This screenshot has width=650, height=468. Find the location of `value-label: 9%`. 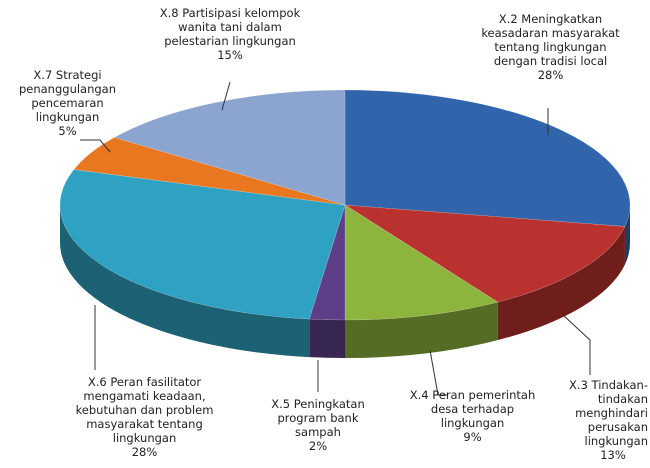

value-label: 9% is located at coordinates (472, 437).